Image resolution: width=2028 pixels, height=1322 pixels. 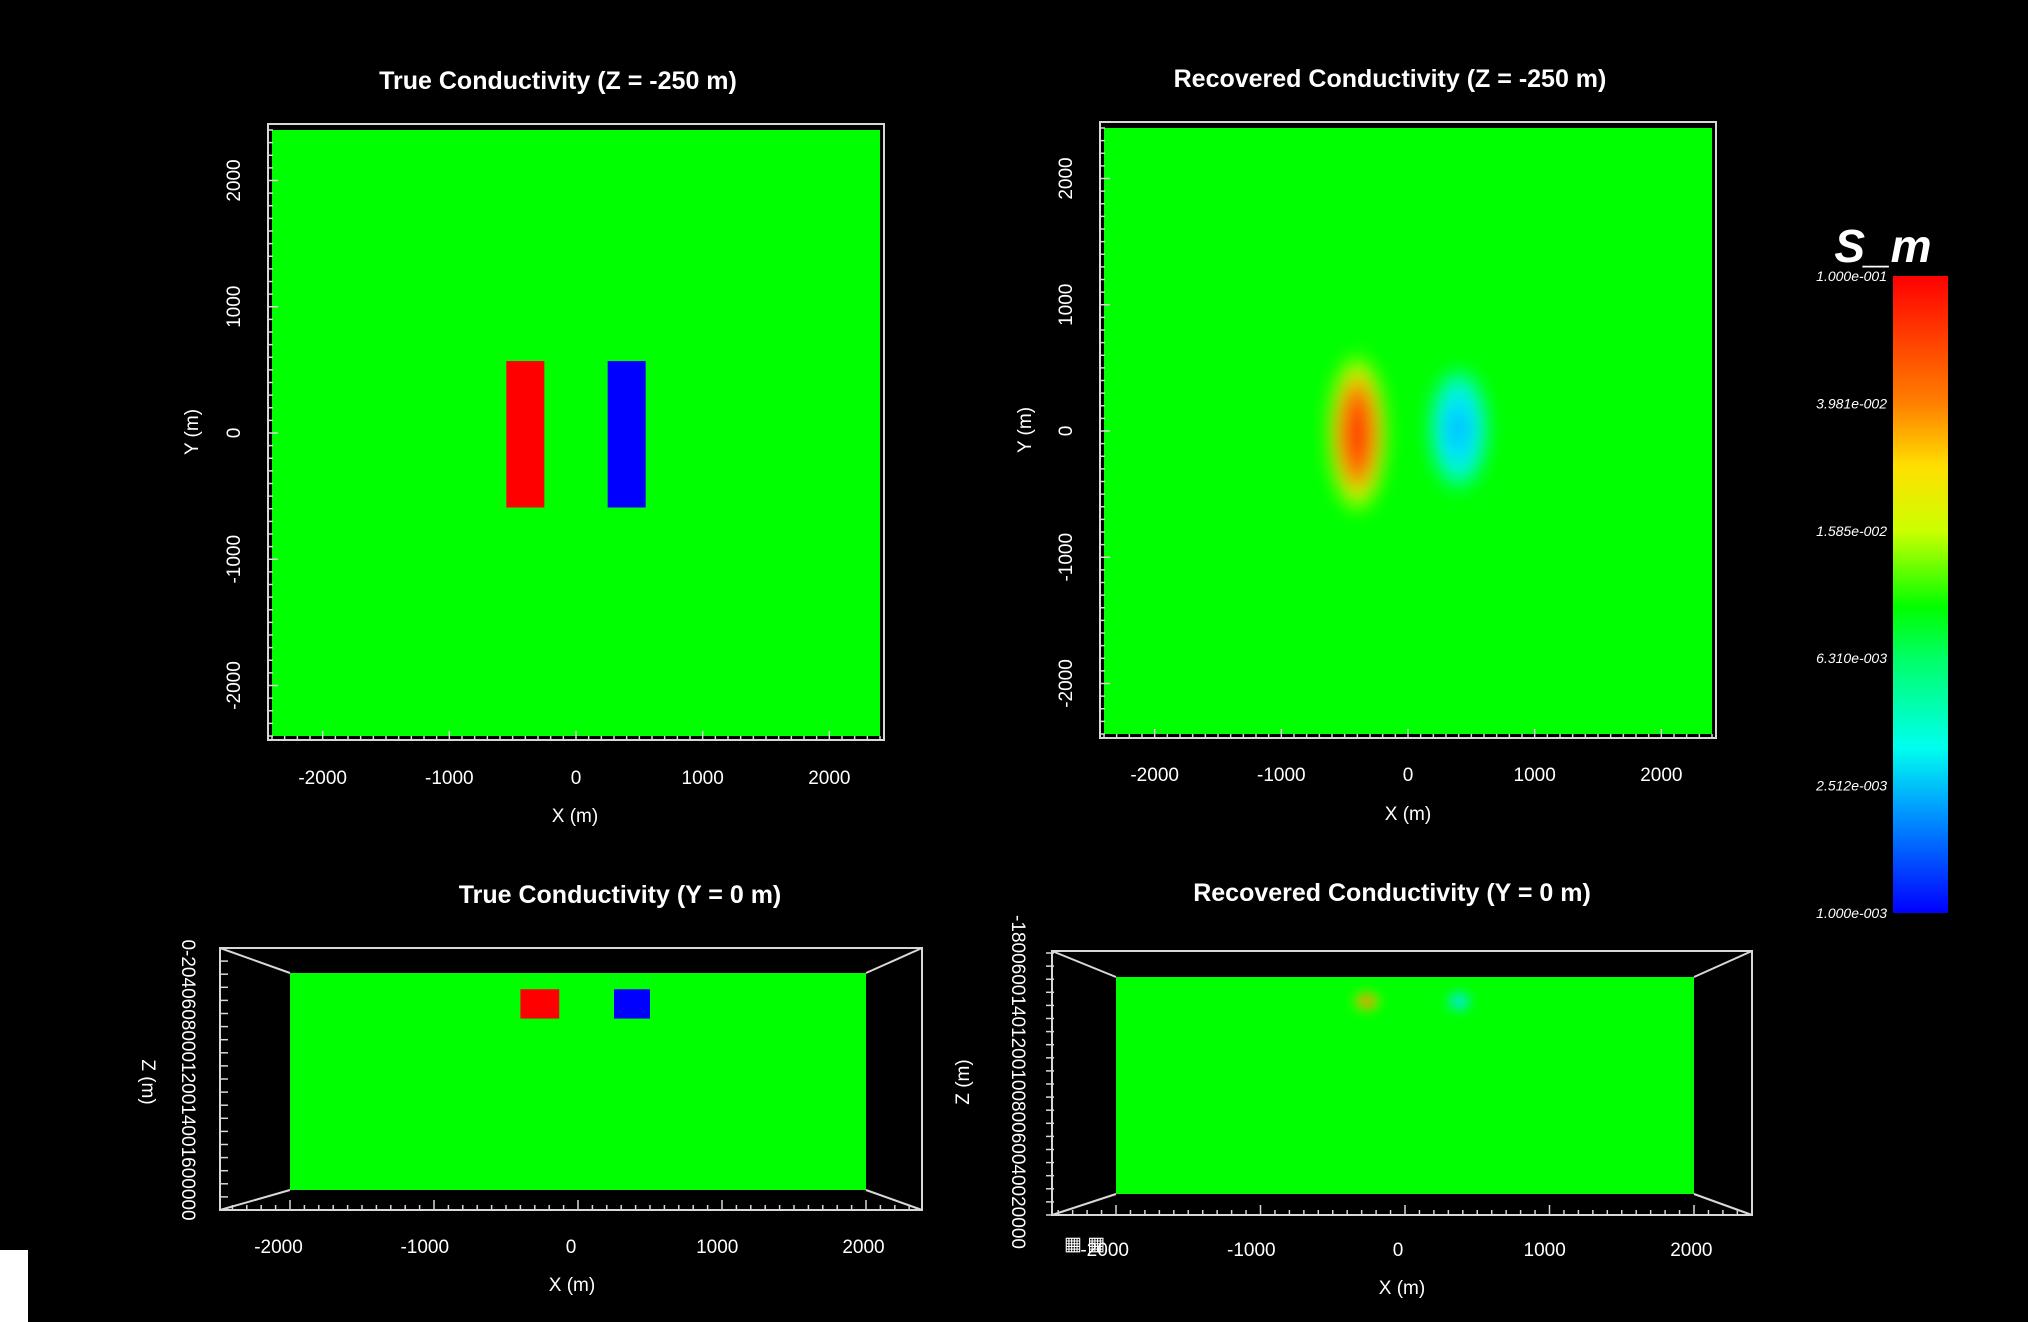 What do you see at coordinates (1851, 786) in the screenshot?
I see `colorbar-tick-label: 2.512e-003` at bounding box center [1851, 786].